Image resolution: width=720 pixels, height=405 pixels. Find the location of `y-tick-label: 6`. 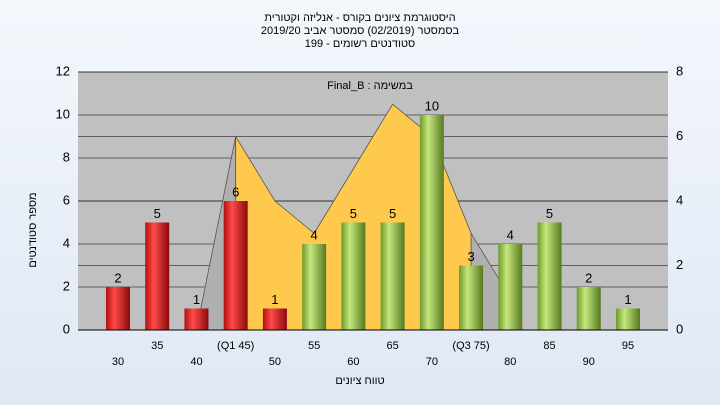

y-tick-label: 6 is located at coordinates (66, 199).